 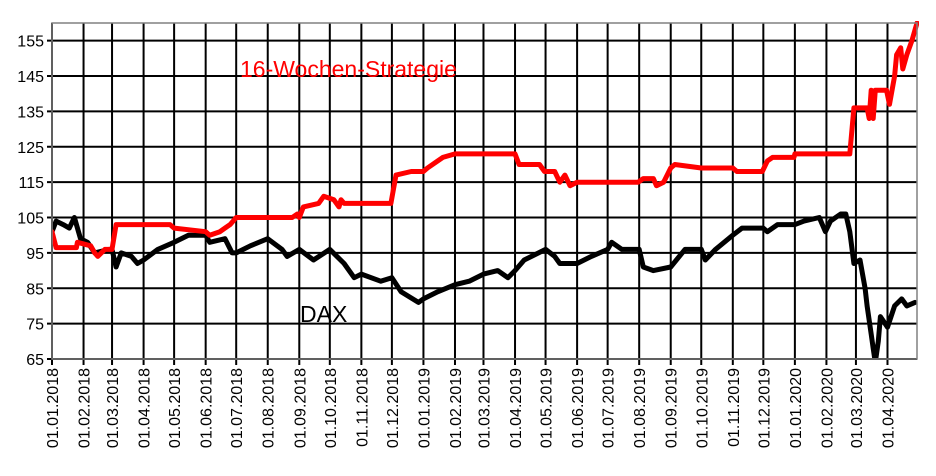 I want to click on y-tick-label: 115, so click(x=31, y=183).